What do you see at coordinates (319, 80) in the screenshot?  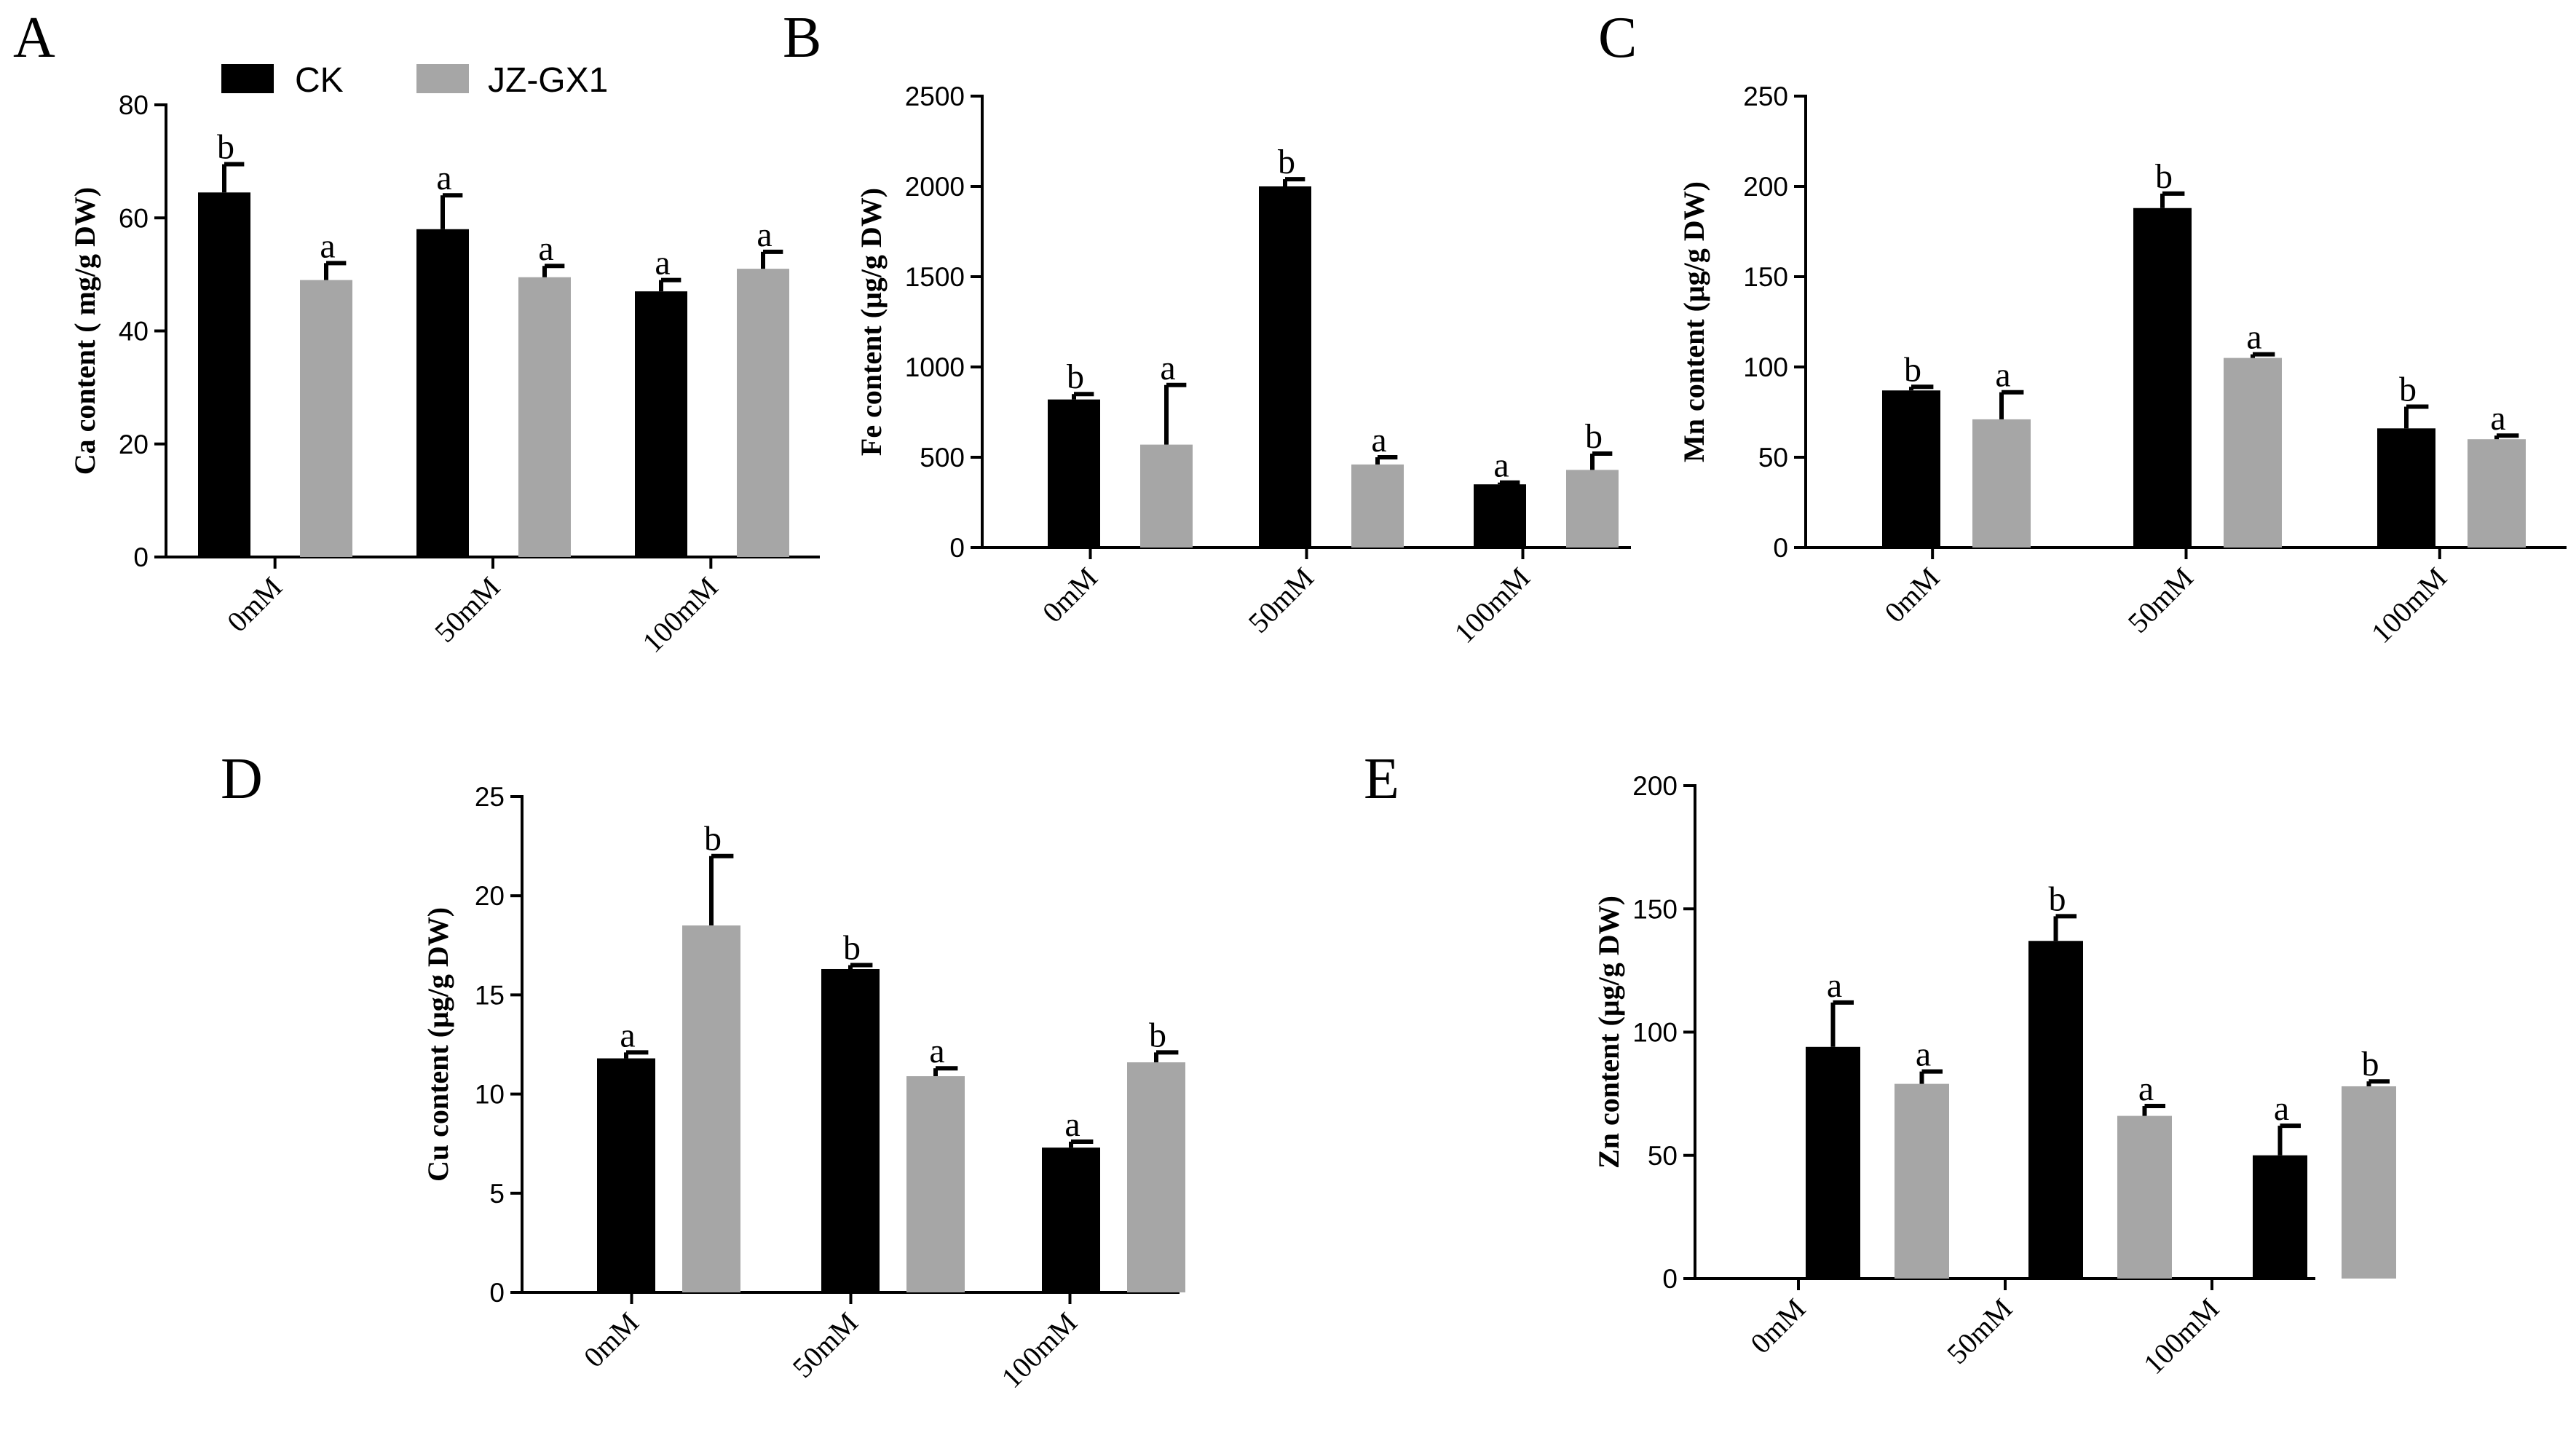 I see `legend-label-ck: CK` at bounding box center [319, 80].